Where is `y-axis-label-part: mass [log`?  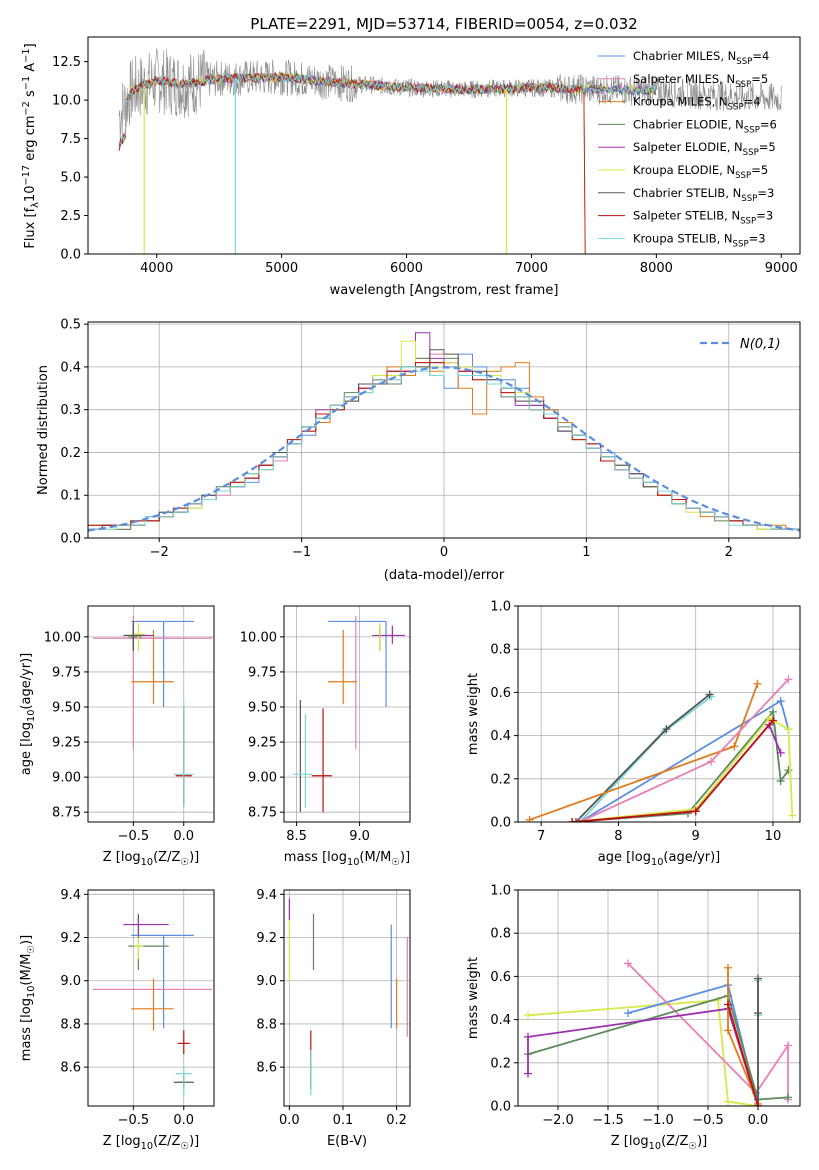
y-axis-label-part: mass [log is located at coordinates (26, 1029).